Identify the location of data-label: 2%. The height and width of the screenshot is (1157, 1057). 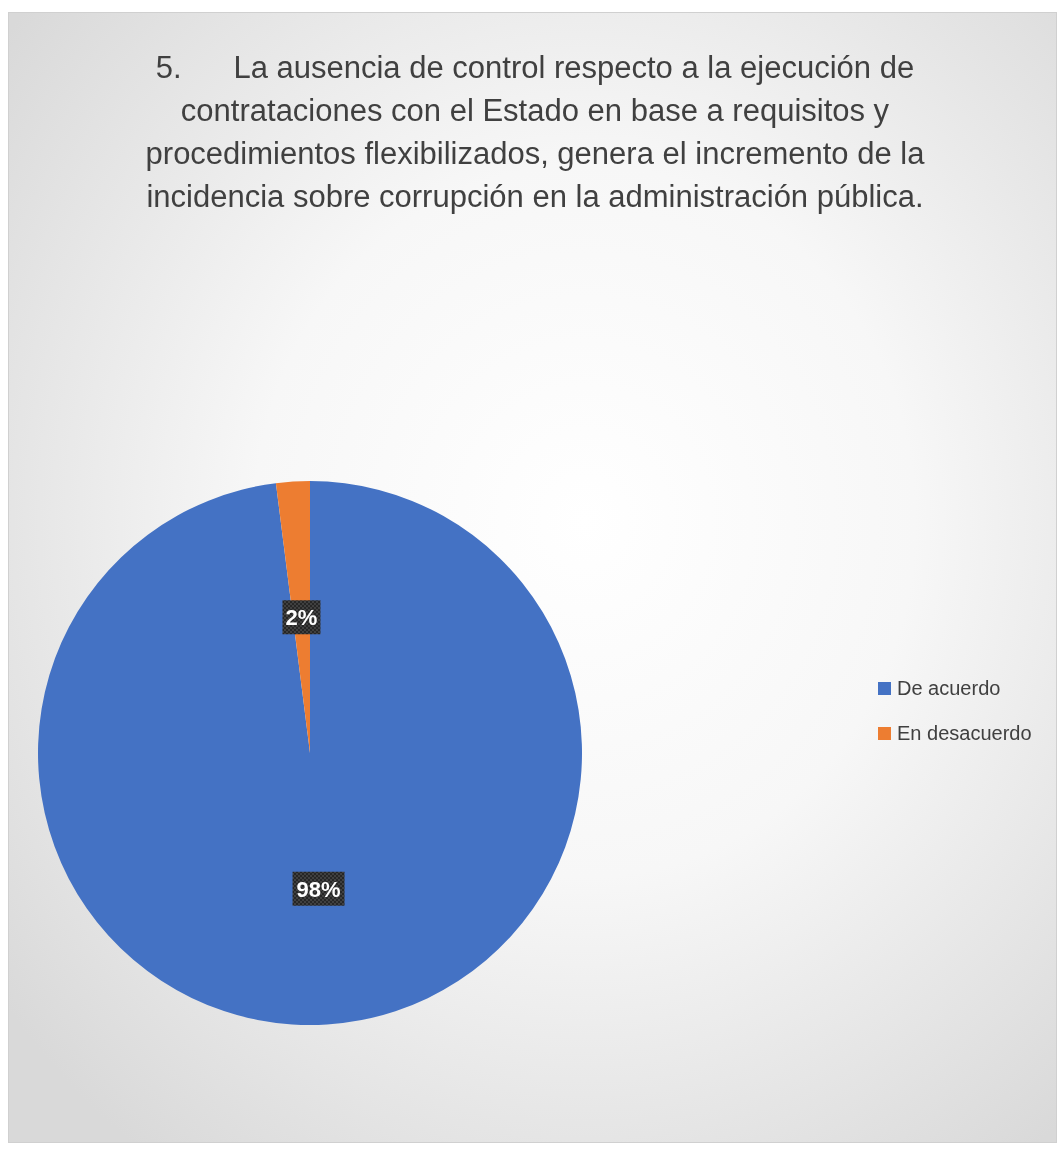
(301, 618).